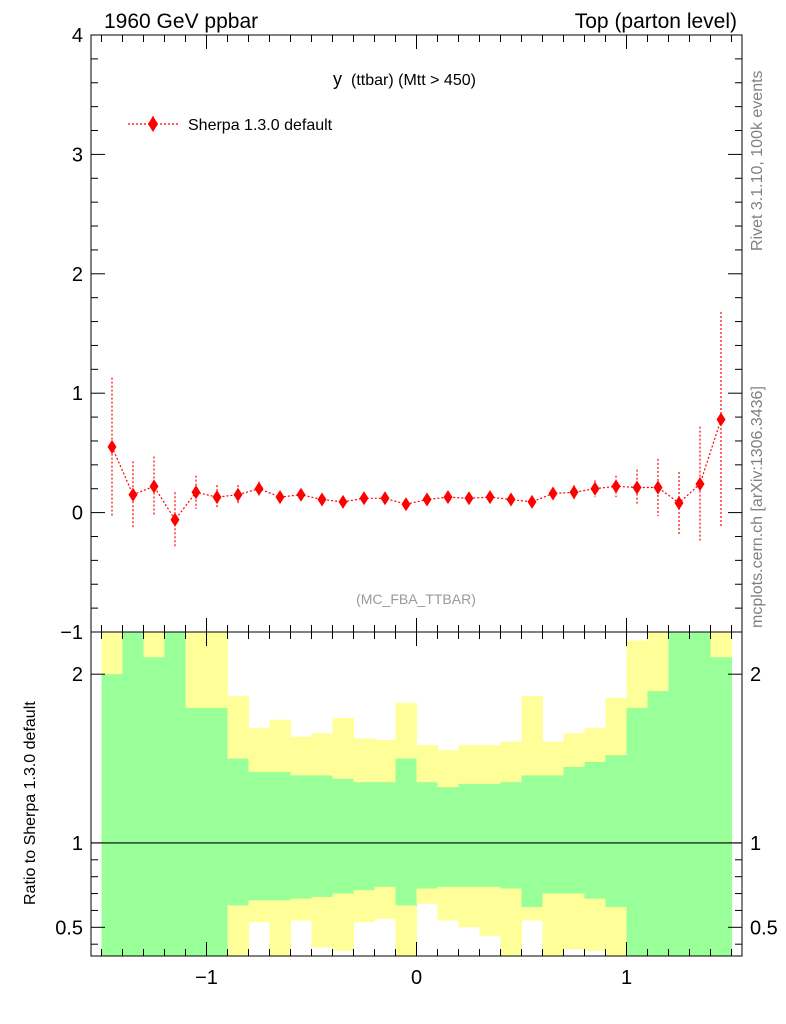 This screenshot has height=1024, width=786. Describe the element at coordinates (206, 978) in the screenshot. I see `x-tick-label: −1` at that location.